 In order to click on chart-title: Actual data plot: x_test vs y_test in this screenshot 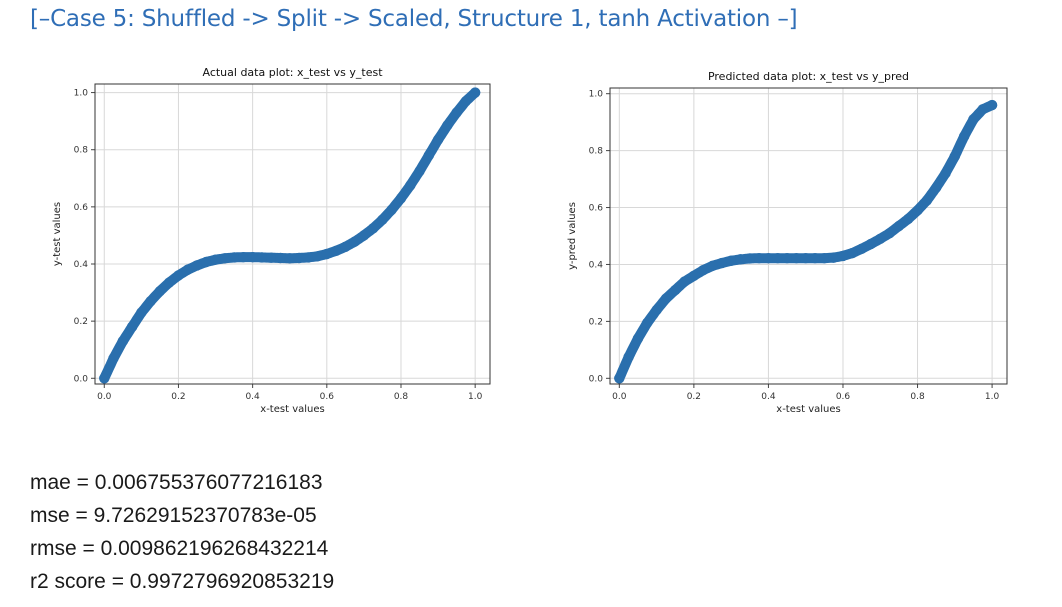, I will do `click(292, 72)`.